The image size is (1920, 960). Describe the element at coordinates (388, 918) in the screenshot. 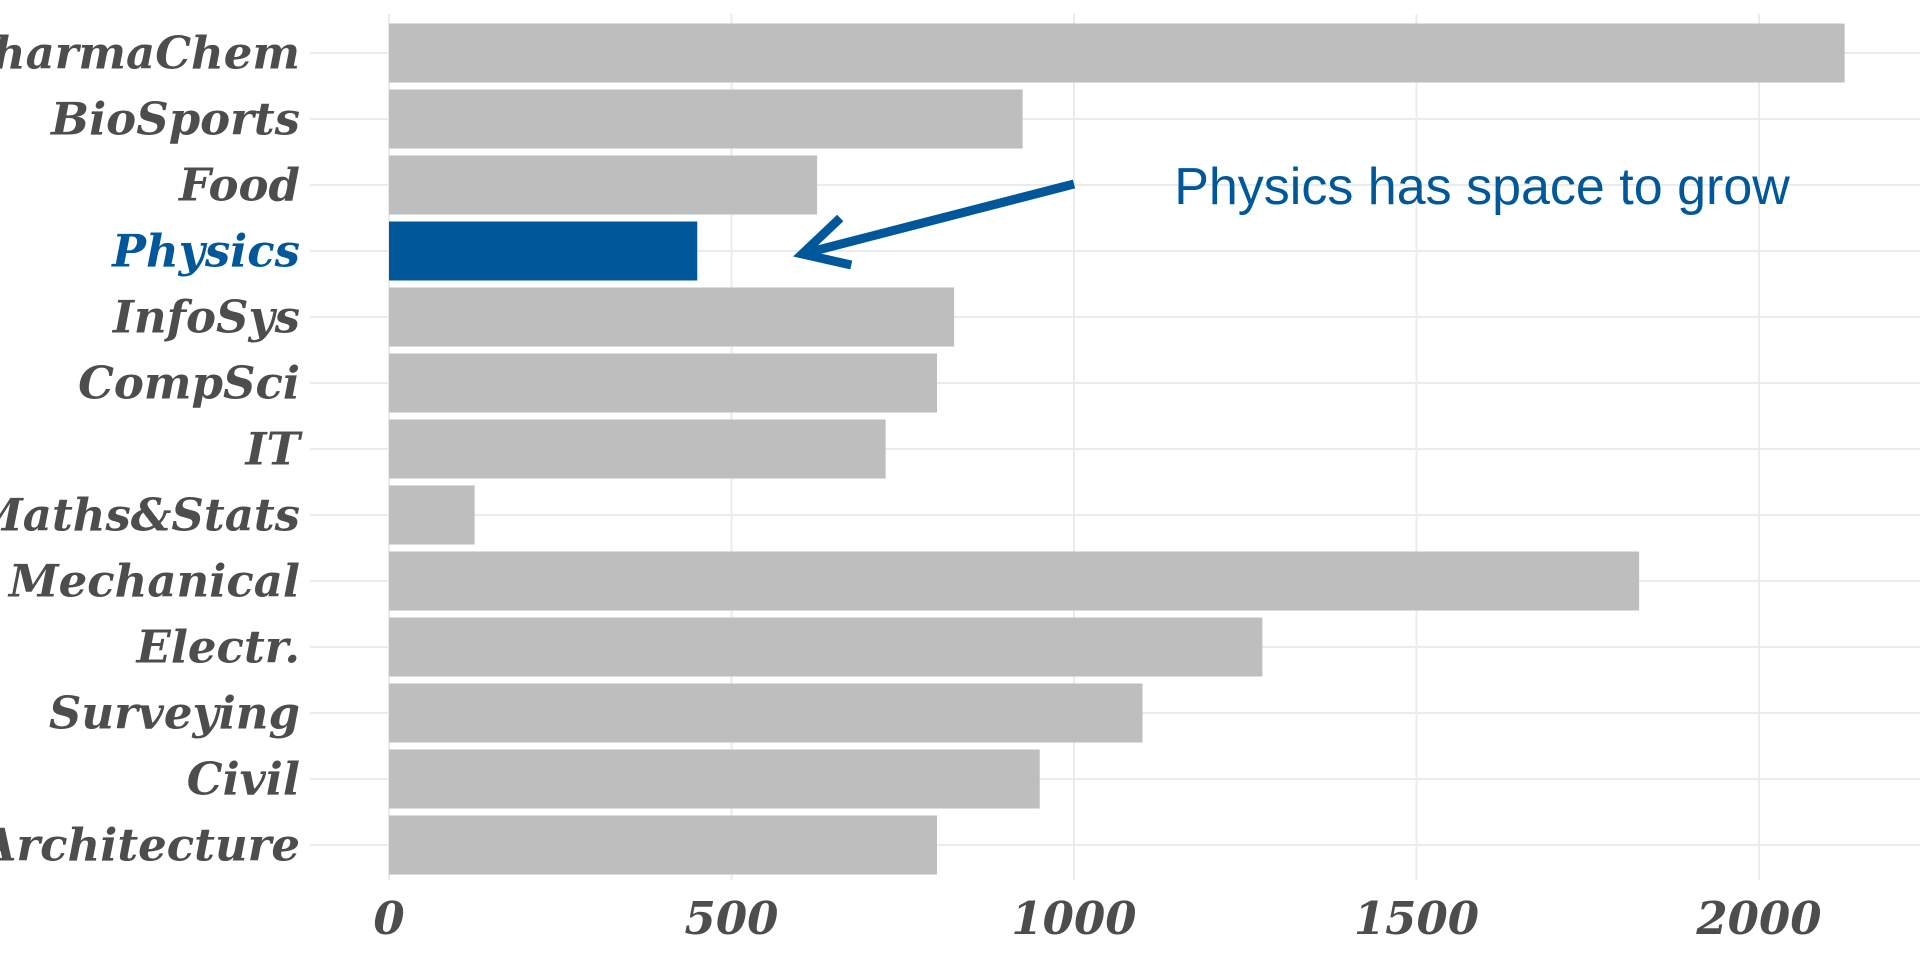

I see `x-tick-label: 0` at that location.